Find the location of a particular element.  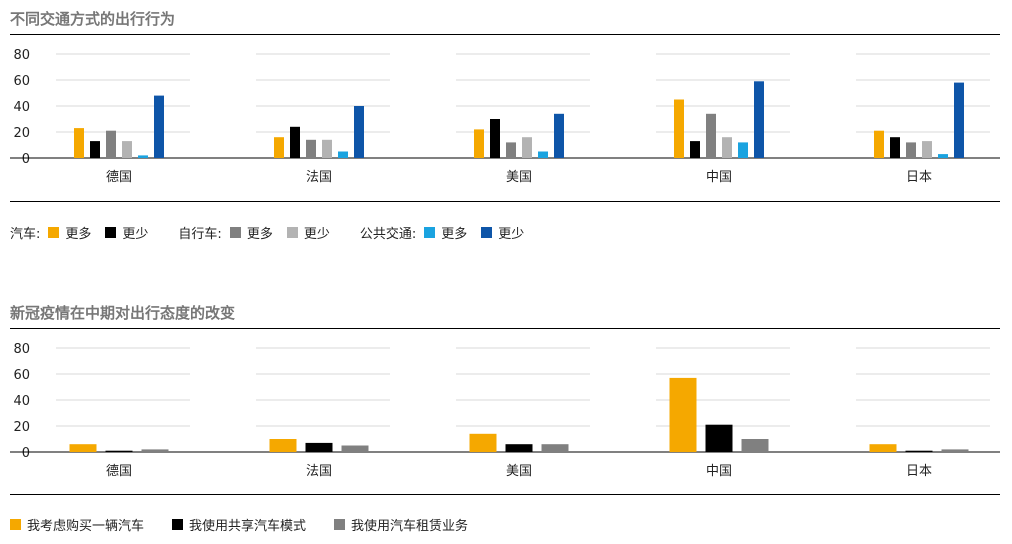

chart1-title: 不同交通方式的出行行为 is located at coordinates (93, 19).